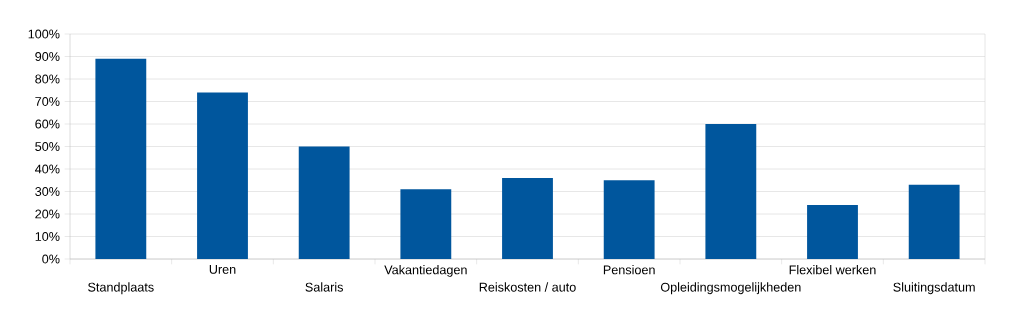  What do you see at coordinates (222, 269) in the screenshot?
I see `x-tick-label: Uren` at bounding box center [222, 269].